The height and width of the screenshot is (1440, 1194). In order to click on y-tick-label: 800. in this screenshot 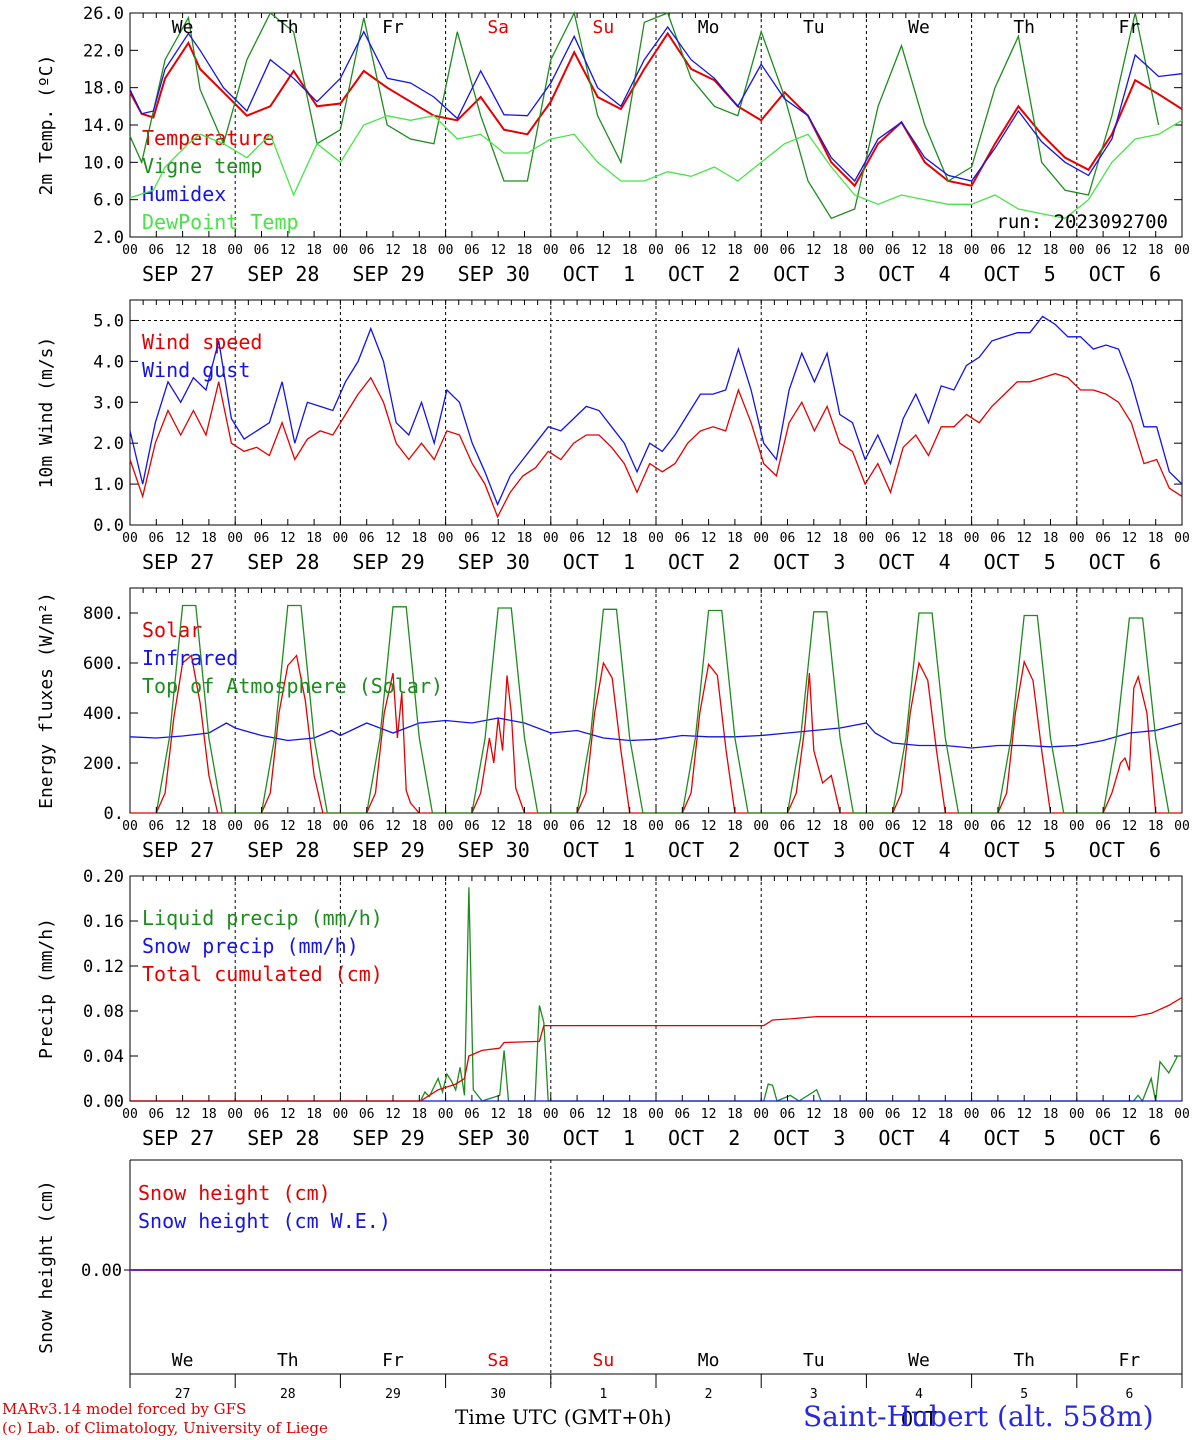, I will do `click(103, 614)`.